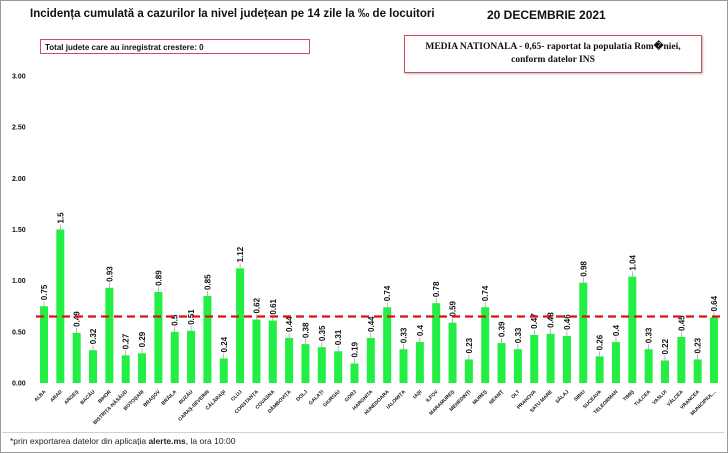 This screenshot has width=728, height=453. Describe the element at coordinates (71, 397) in the screenshot. I see `category-label: ARGEŞ` at that location.